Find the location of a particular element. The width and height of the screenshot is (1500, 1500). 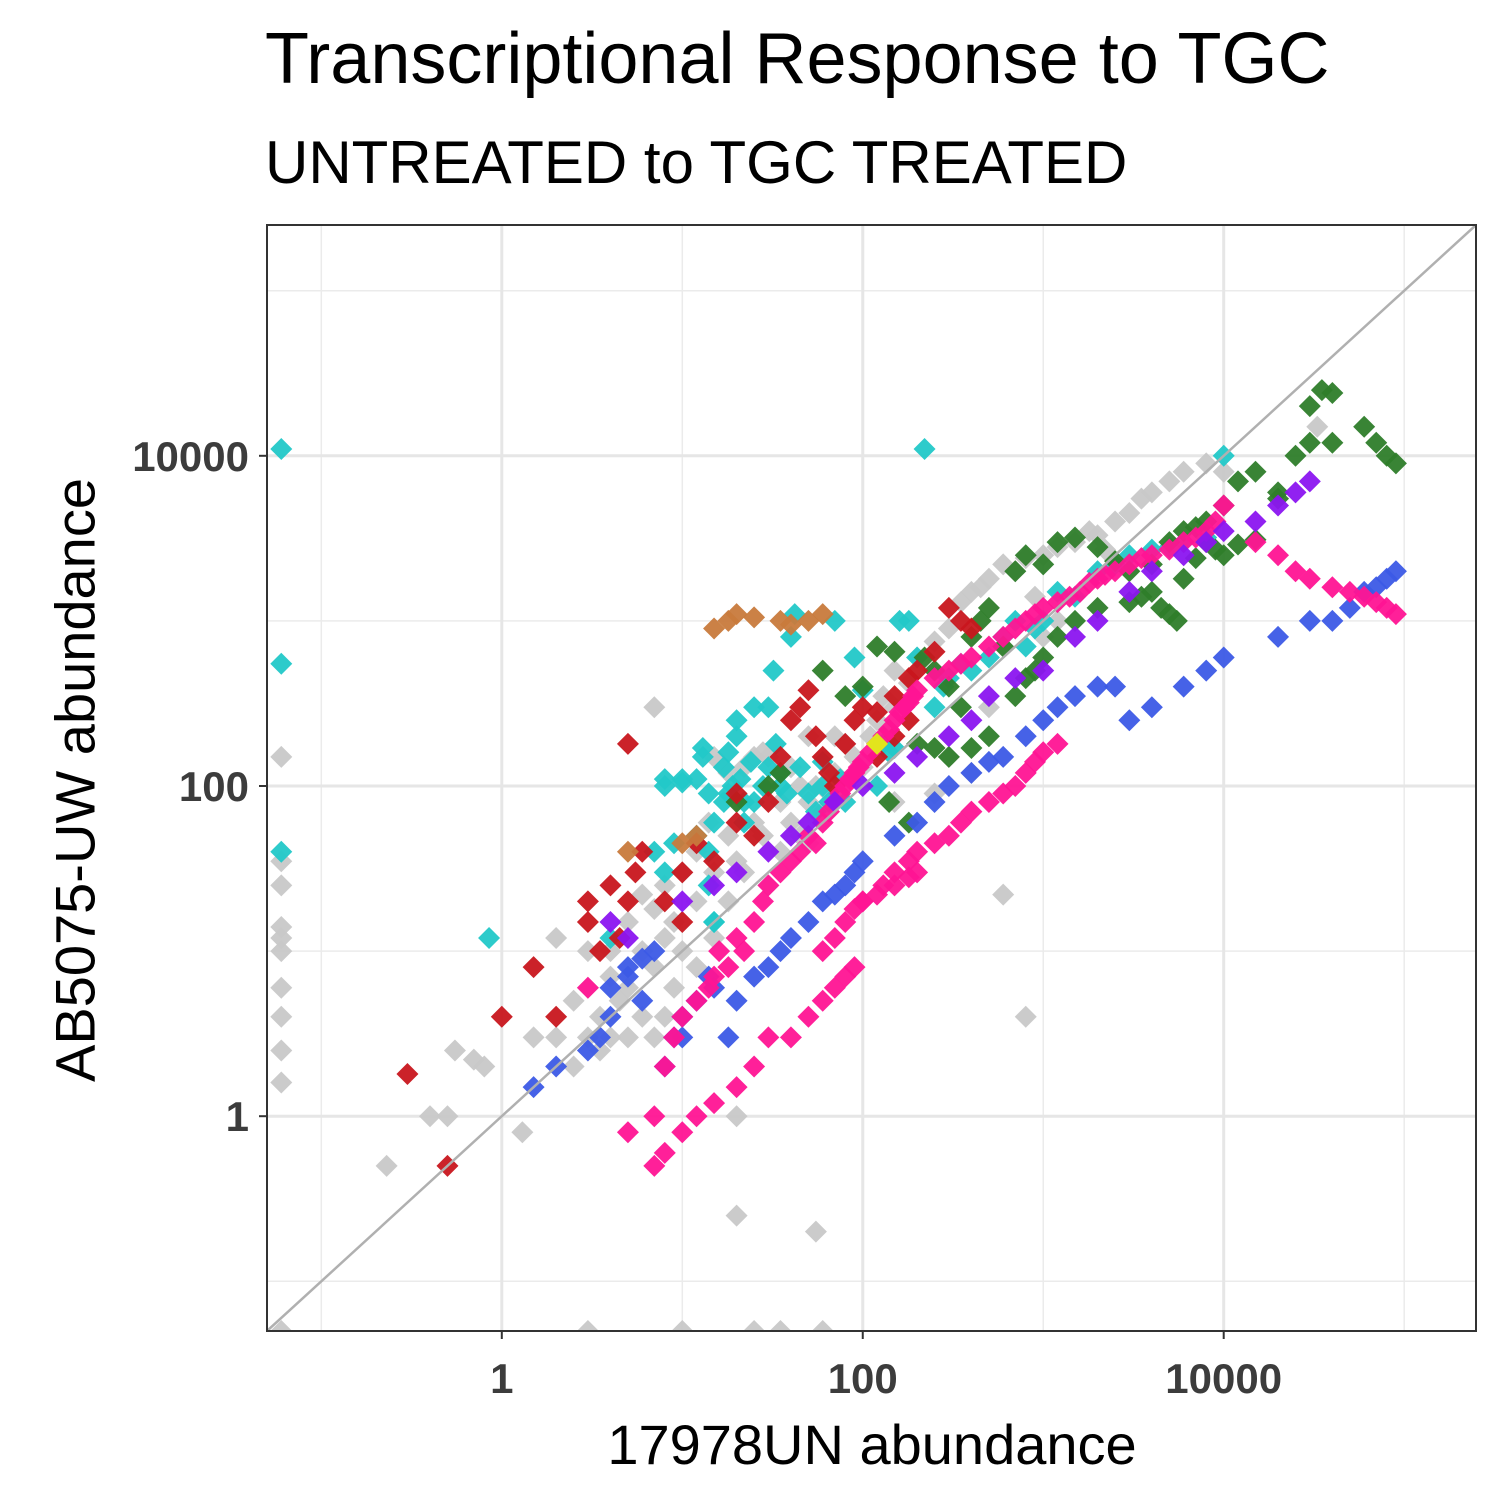

y-tick-label: 1 is located at coordinates (237, 1116).